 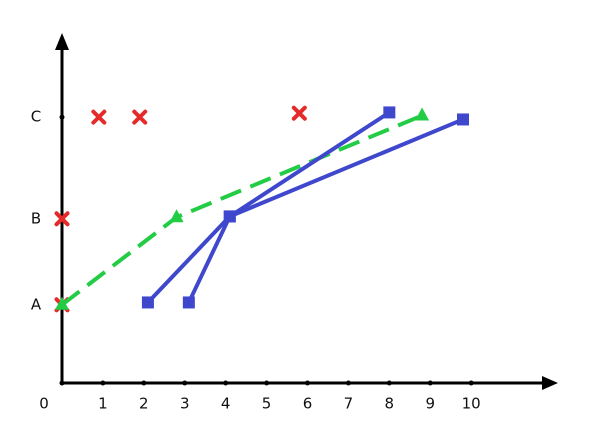 What do you see at coordinates (36, 218) in the screenshot?
I see `y-tick-label: B` at bounding box center [36, 218].